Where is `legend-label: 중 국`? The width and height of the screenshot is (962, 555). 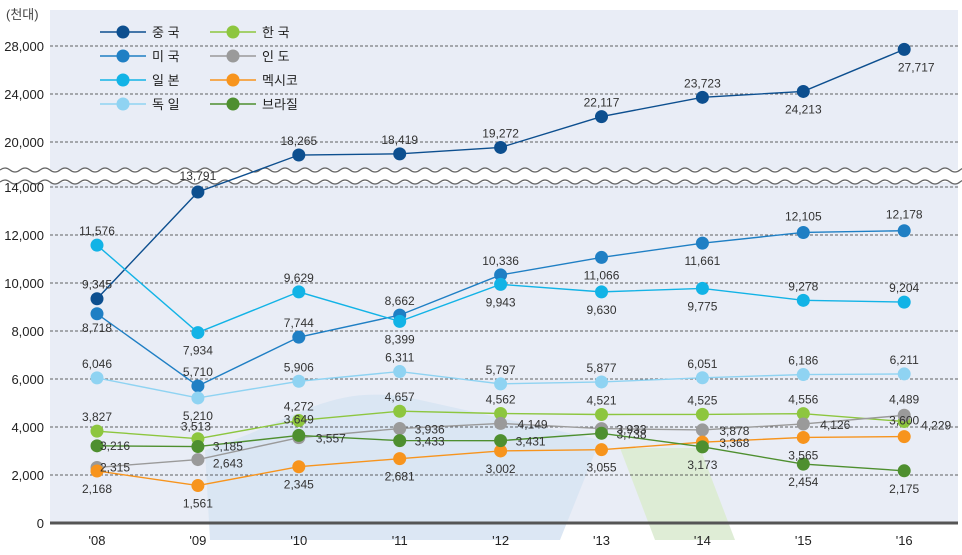
legend-label: 중 국 is located at coordinates (166, 32).